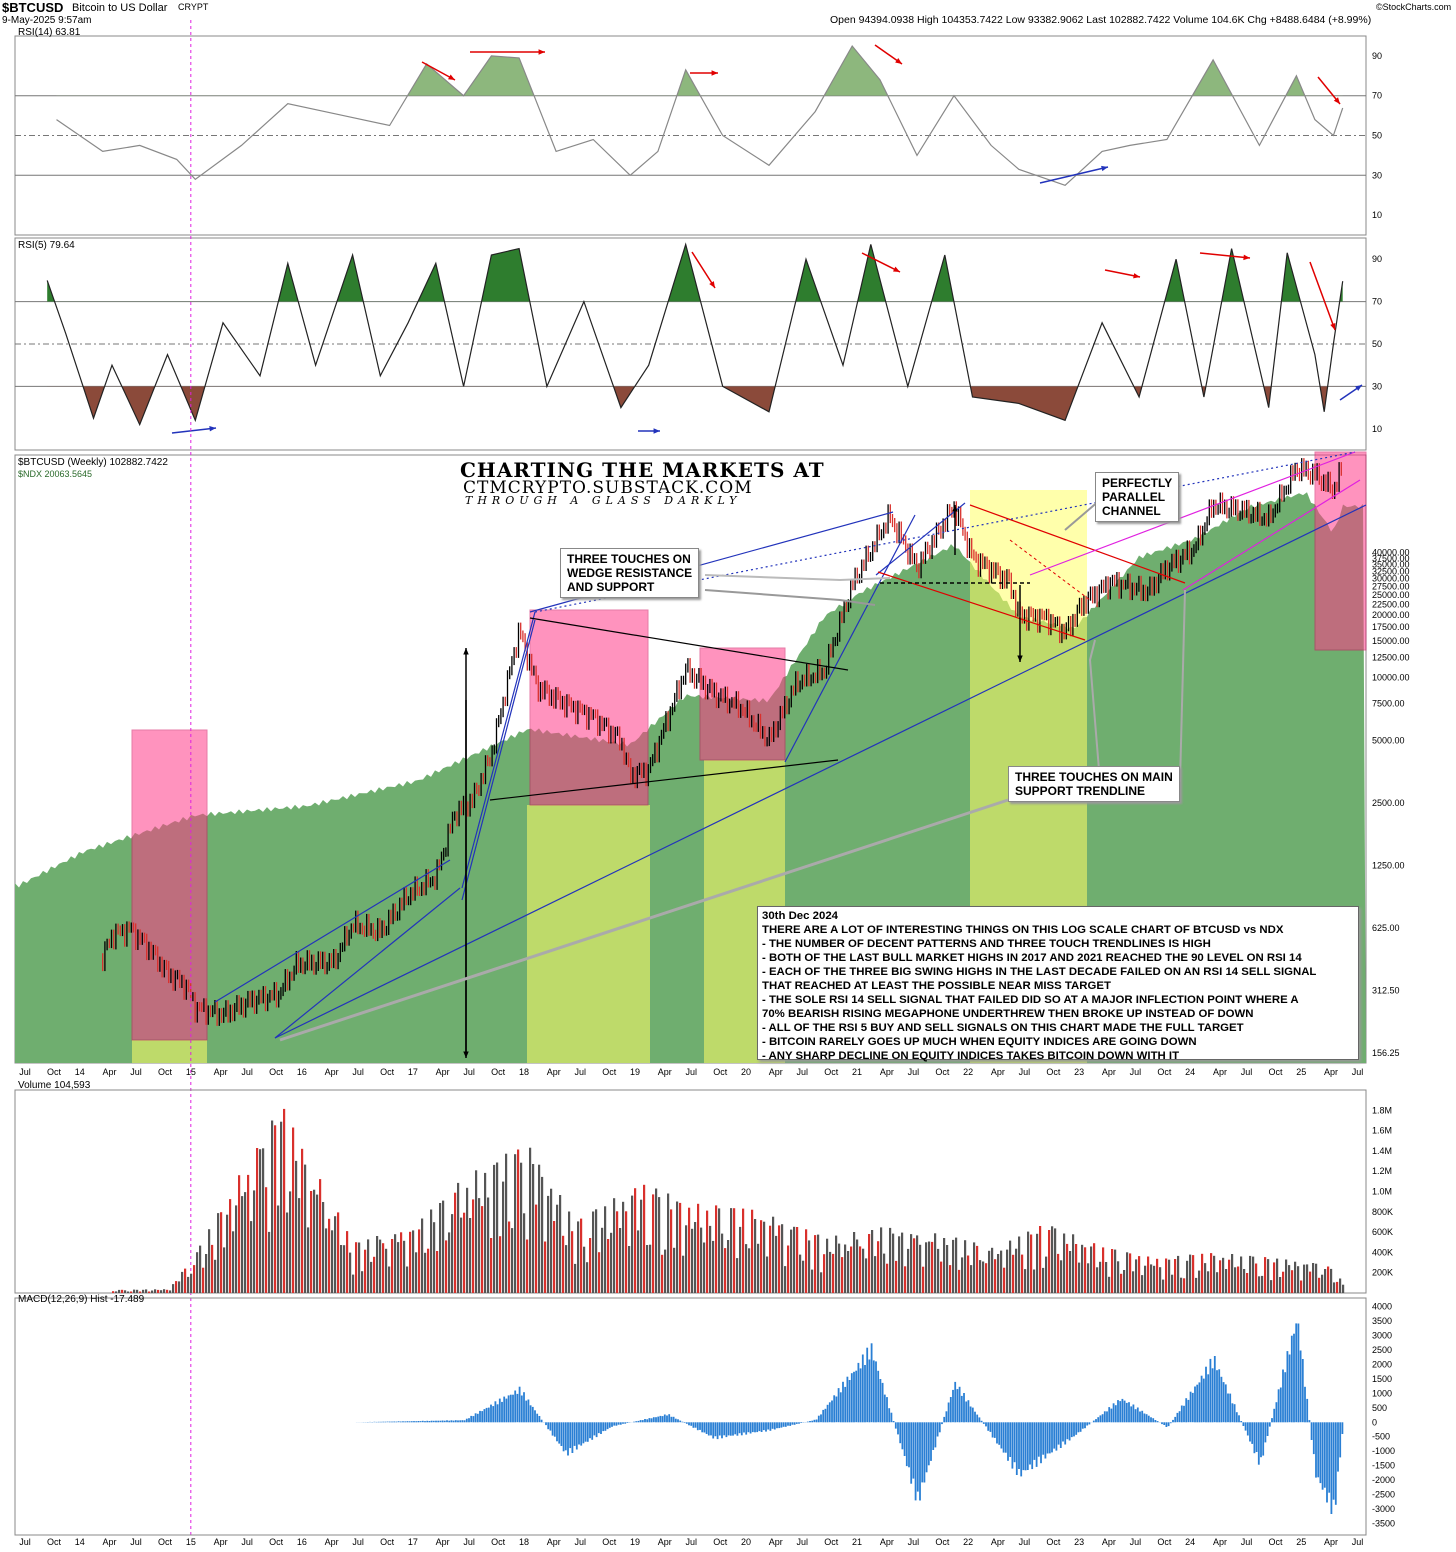  What do you see at coordinates (1190, 1072) in the screenshot?
I see `price-x-label: 24` at bounding box center [1190, 1072].